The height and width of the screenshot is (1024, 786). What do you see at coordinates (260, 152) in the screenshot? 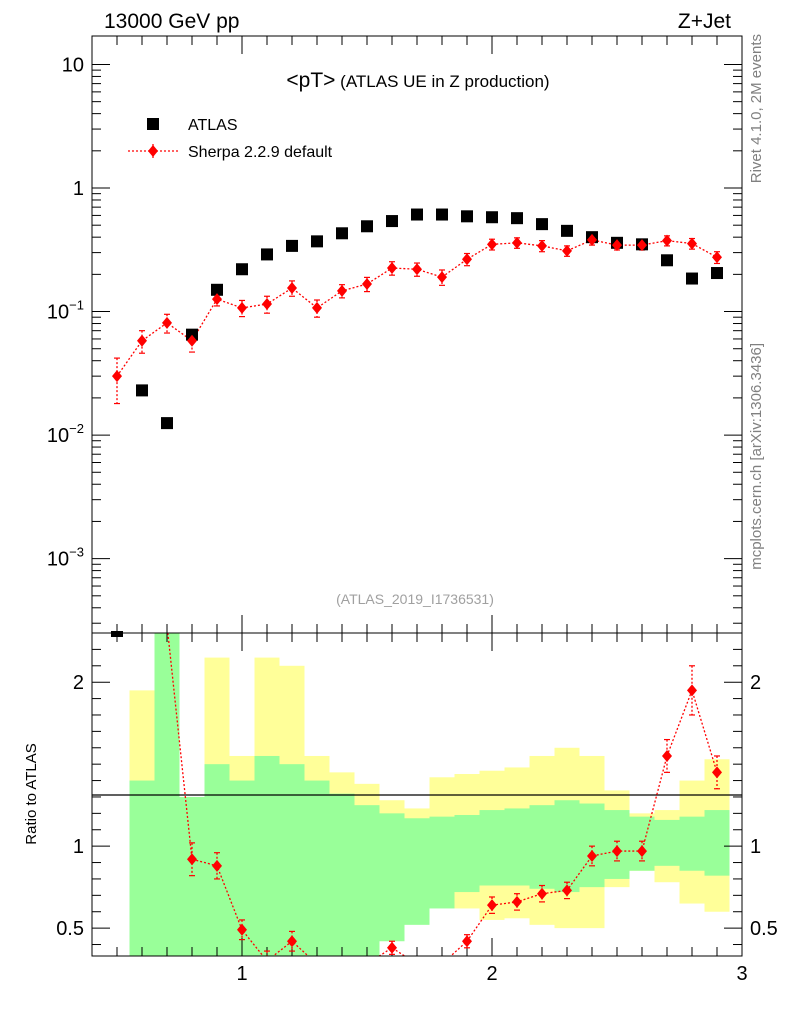
I see `legend-mc-label: Sherpa 2.2.9 default` at bounding box center [260, 152].